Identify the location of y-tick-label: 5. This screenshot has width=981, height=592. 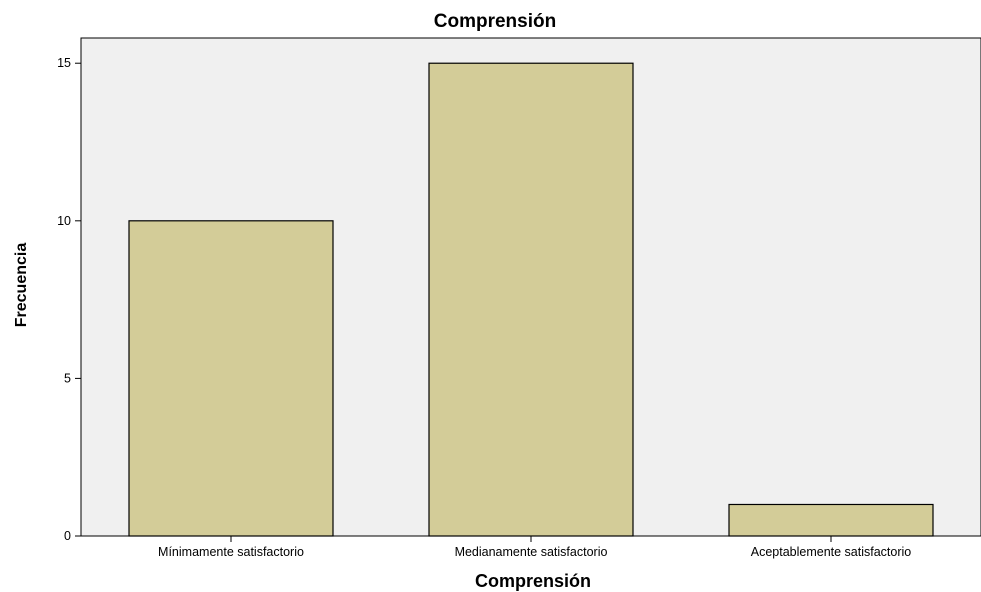
(67, 378).